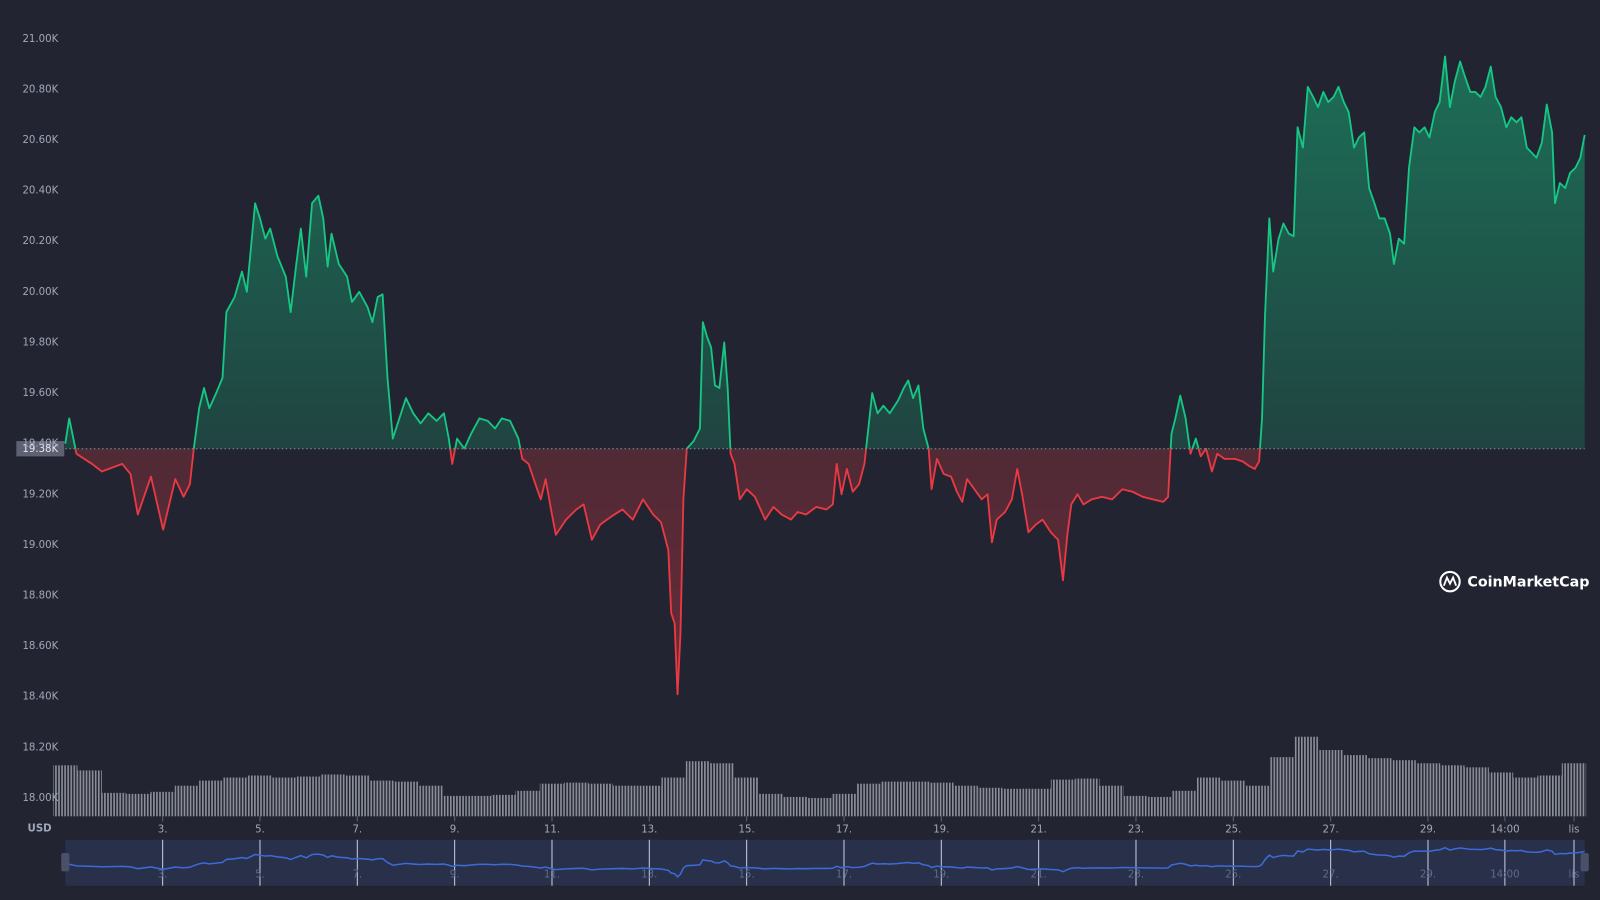  What do you see at coordinates (1528, 583) in the screenshot?
I see `watermark-text: CoinMarketCap` at bounding box center [1528, 583].